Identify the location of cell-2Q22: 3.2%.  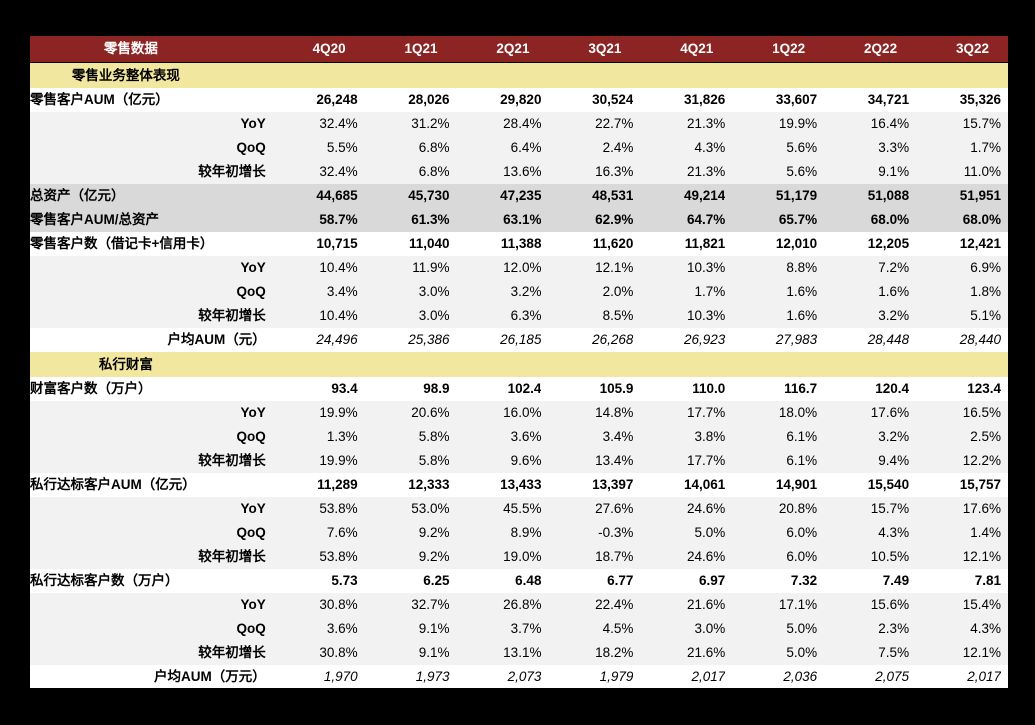
(863, 437).